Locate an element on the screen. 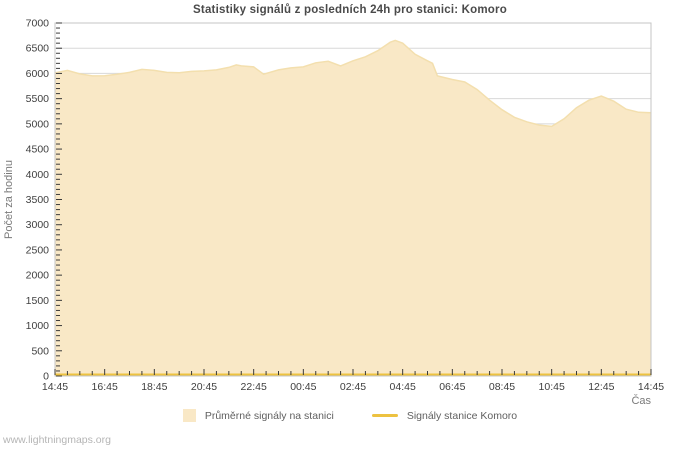 This screenshot has width=700, height=450. y-axis-label: Počet za hodinu is located at coordinates (9, 199).